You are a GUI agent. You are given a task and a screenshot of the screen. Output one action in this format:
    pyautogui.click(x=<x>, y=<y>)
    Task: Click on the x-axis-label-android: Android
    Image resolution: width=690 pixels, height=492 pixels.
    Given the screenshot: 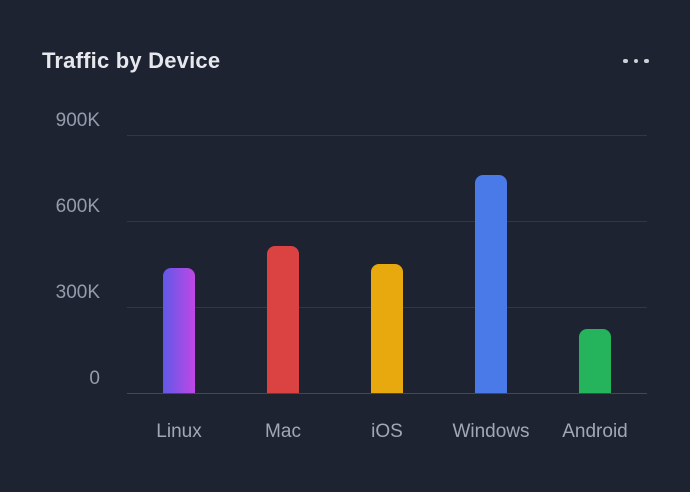 What is the action you would take?
    pyautogui.click(x=595, y=431)
    